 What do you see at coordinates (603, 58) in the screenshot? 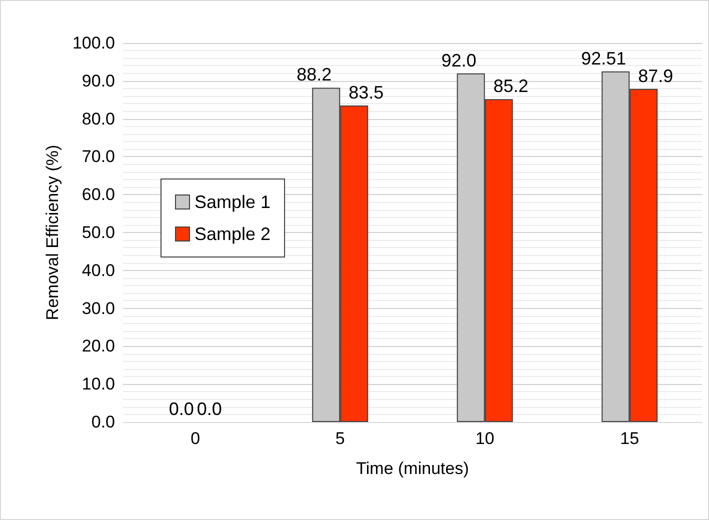
I see `data-label: 92.51` at bounding box center [603, 58].